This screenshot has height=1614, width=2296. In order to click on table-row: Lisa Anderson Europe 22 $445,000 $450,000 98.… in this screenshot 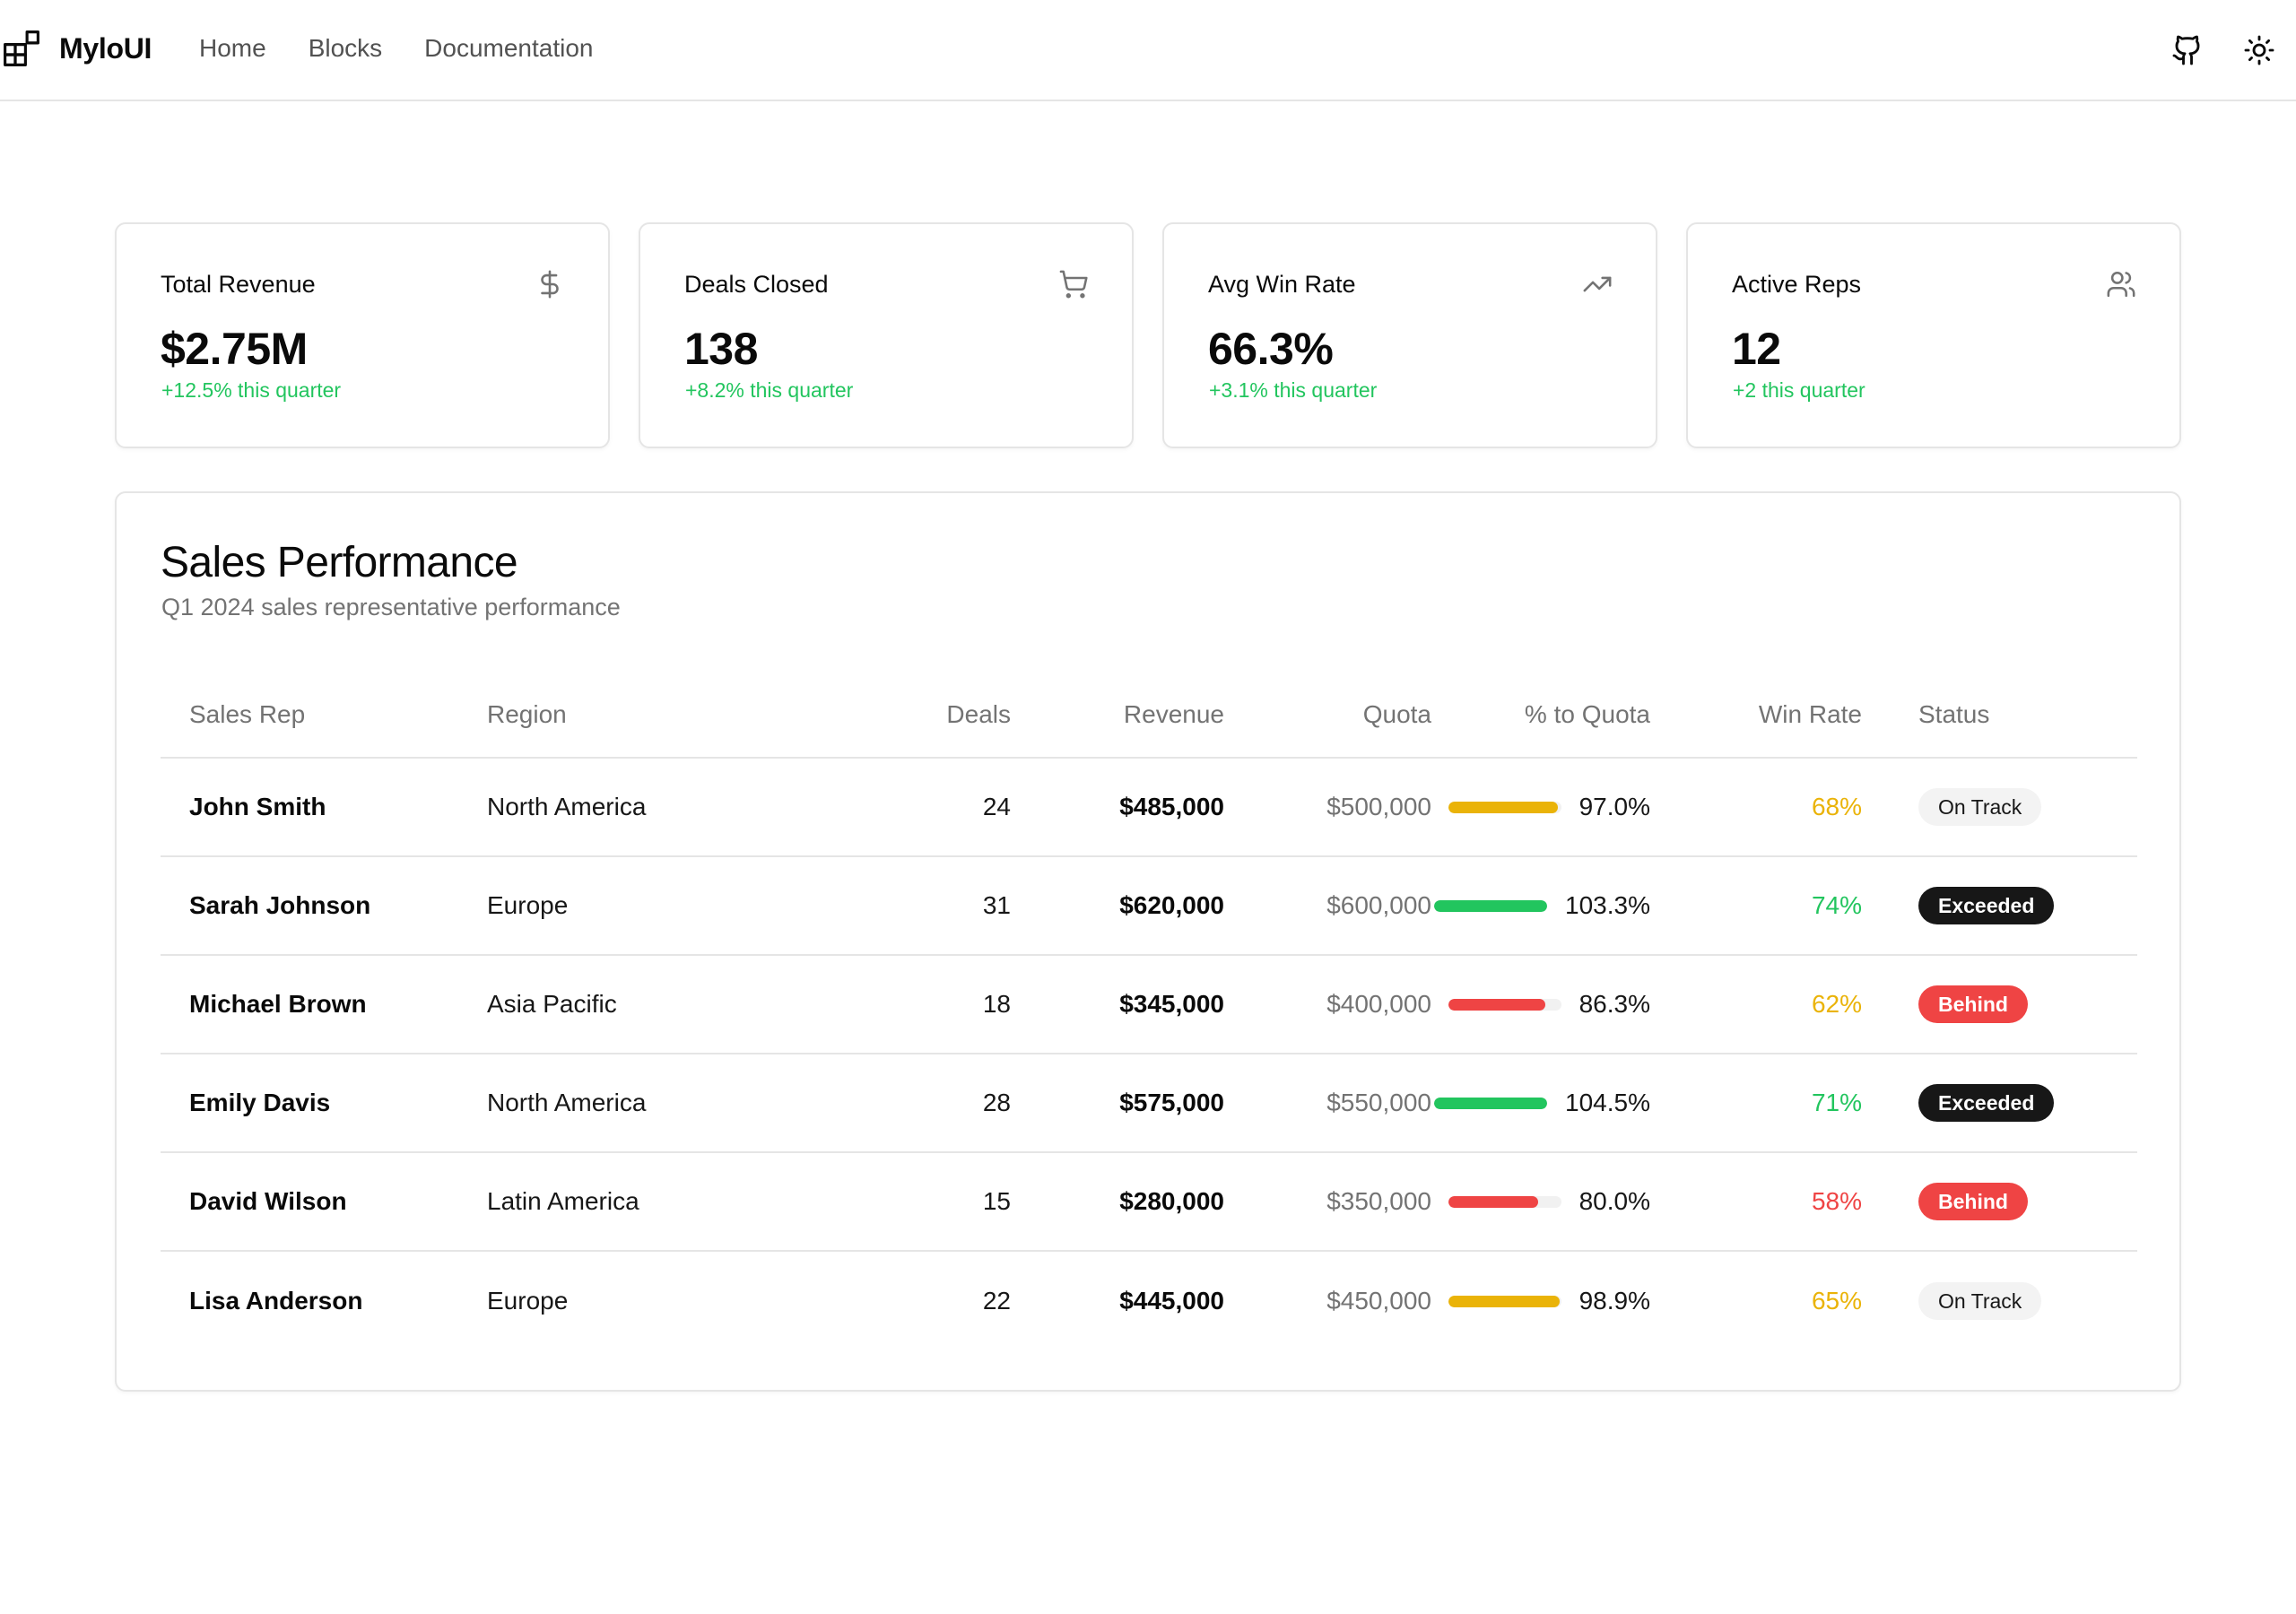, I will do `click(1149, 1301)`.